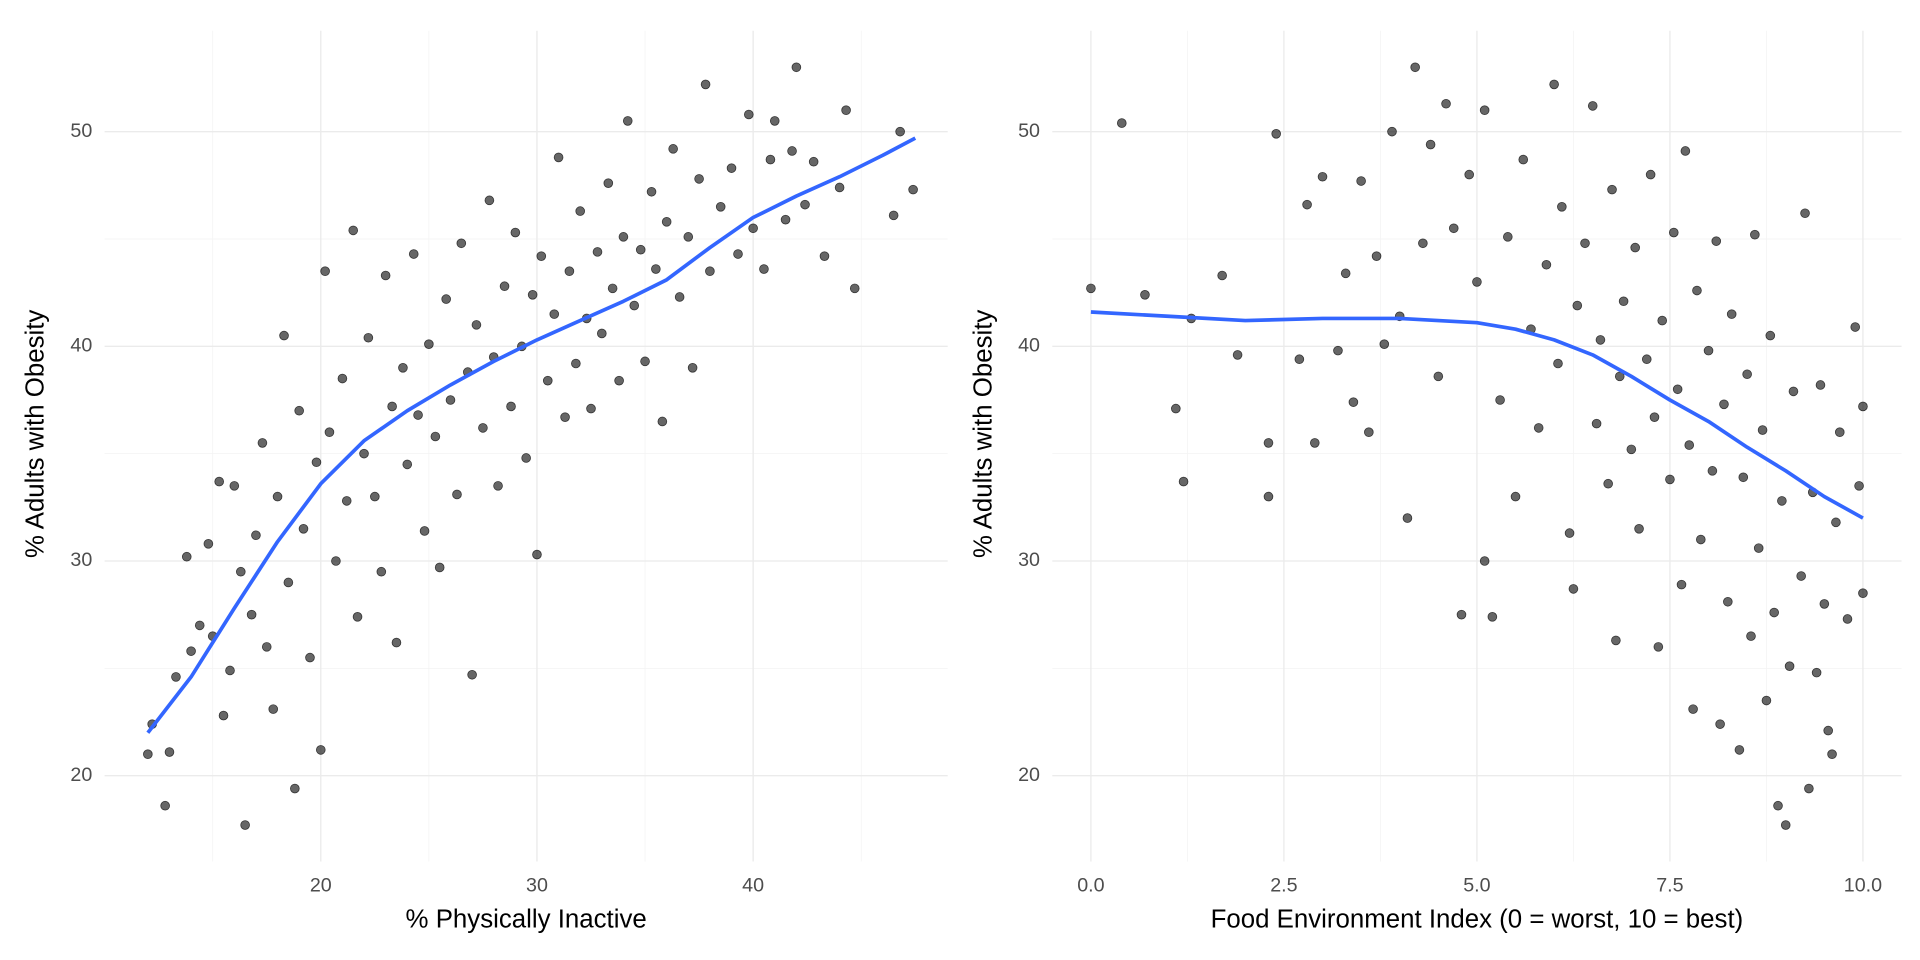 The width and height of the screenshot is (1920, 960). What do you see at coordinates (81, 775) in the screenshot?
I see `y-tick-label: 20` at bounding box center [81, 775].